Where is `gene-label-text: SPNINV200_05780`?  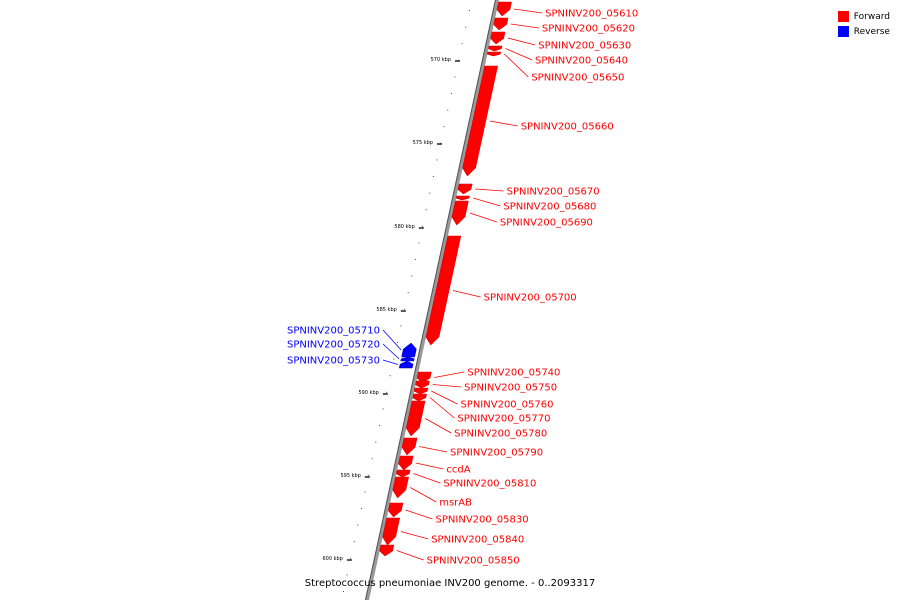 gene-label-text: SPNINV200_05780 is located at coordinates (500, 434).